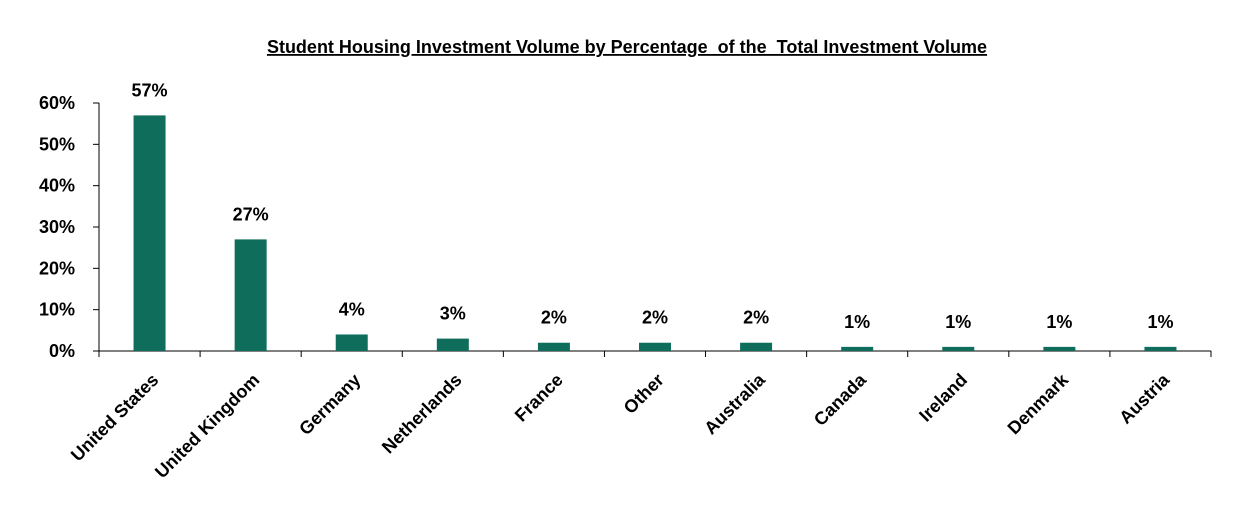 This screenshot has height=519, width=1250. What do you see at coordinates (422, 414) in the screenshot?
I see `x-tick-label: Netherlands` at bounding box center [422, 414].